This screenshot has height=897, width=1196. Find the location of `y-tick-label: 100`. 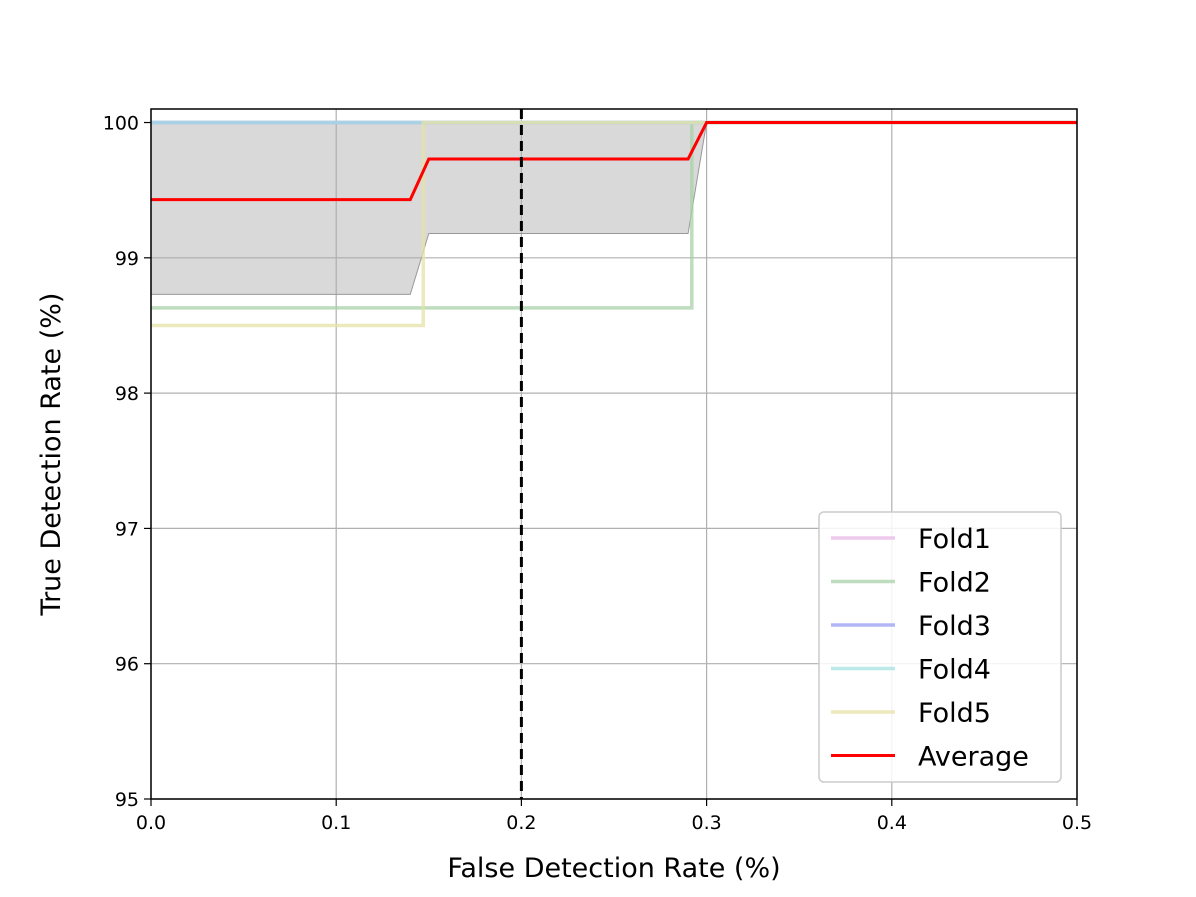

y-tick-label: 100 is located at coordinates (121, 124).